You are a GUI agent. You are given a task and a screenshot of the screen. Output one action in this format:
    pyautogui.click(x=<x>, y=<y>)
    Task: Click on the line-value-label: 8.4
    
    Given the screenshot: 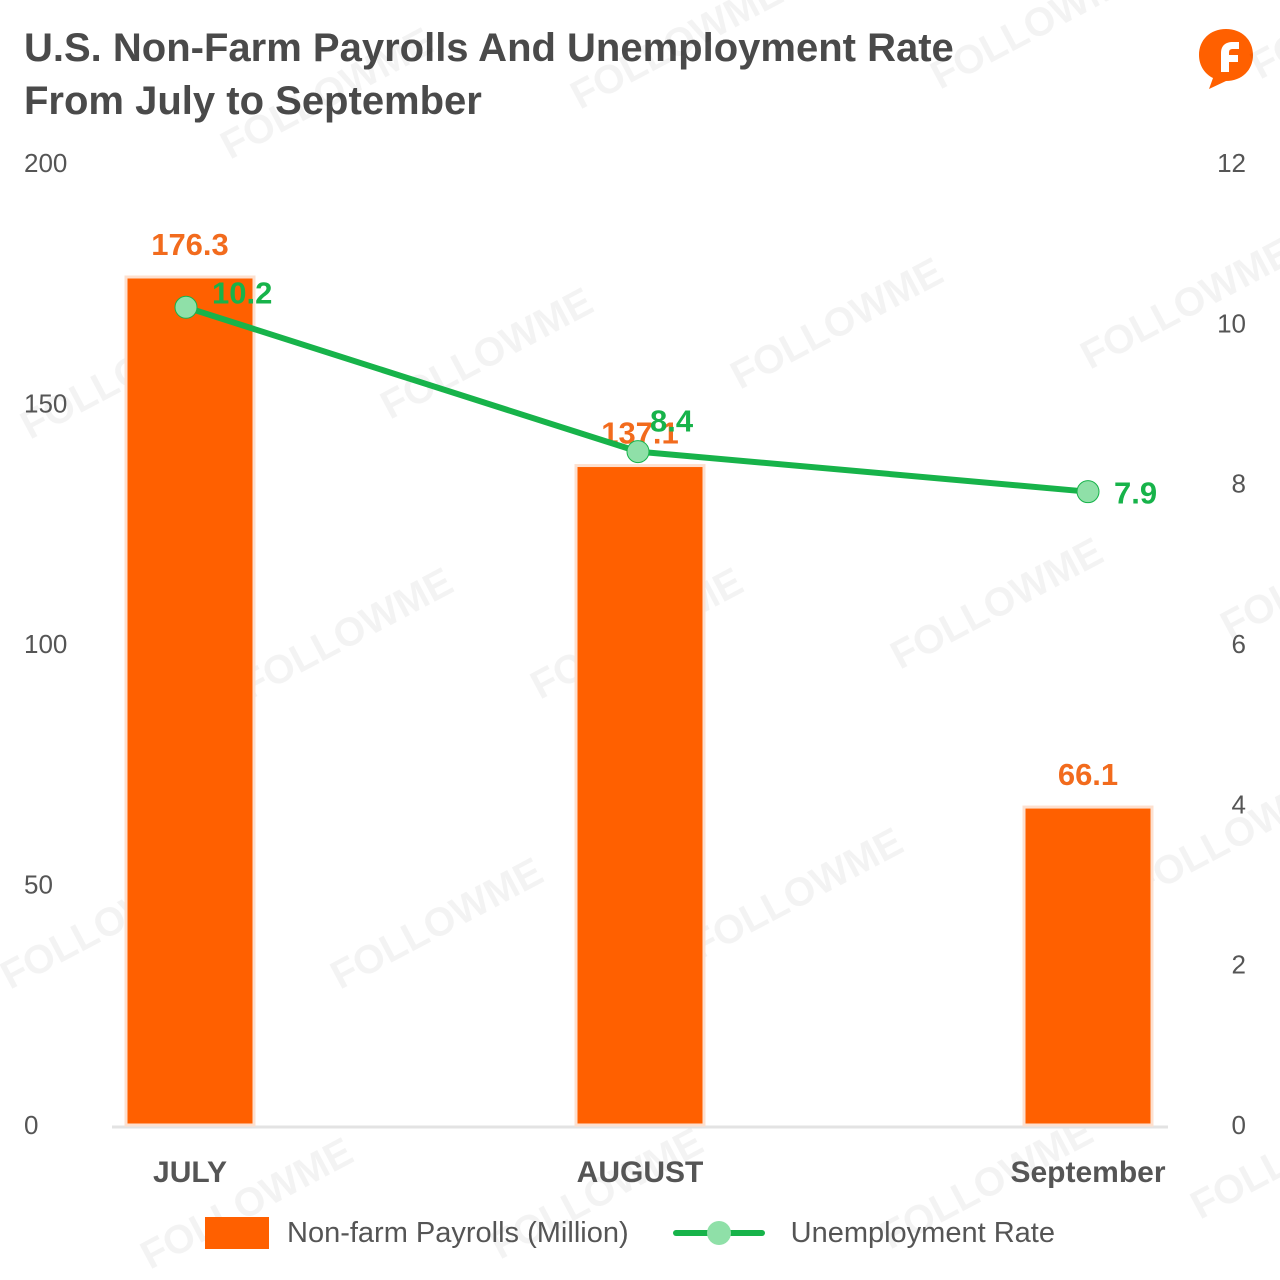 What is the action you would take?
    pyautogui.click(x=672, y=421)
    